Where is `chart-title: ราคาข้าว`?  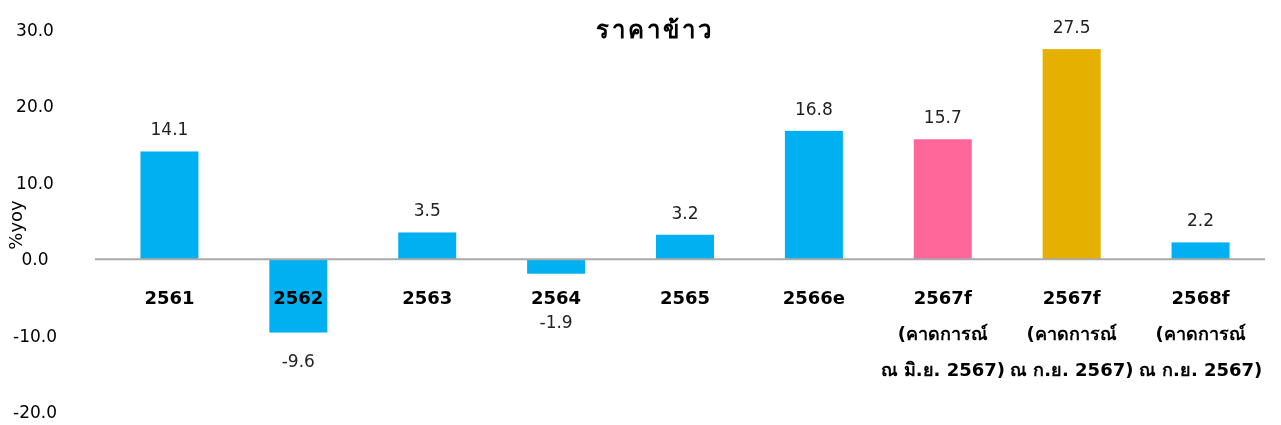 chart-title: ราคาข้าว is located at coordinates (655, 30).